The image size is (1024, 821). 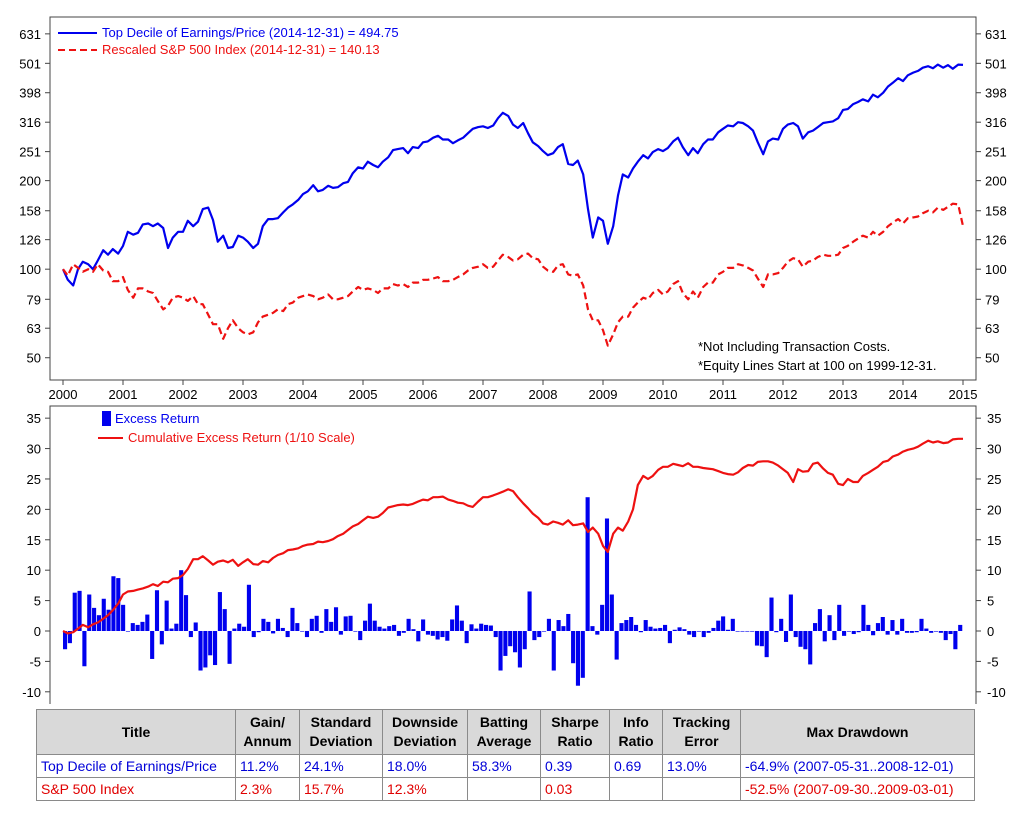 I want to click on y-tick-label-right: 501, so click(x=996, y=63).